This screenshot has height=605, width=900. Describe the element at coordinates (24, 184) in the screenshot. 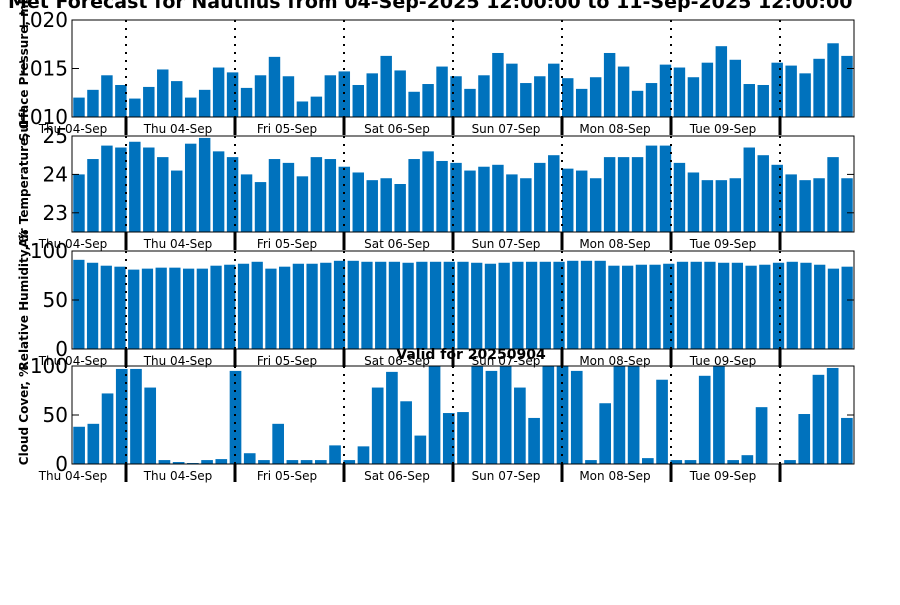

I see `y-axis-label: Air Temperature, C` at that location.